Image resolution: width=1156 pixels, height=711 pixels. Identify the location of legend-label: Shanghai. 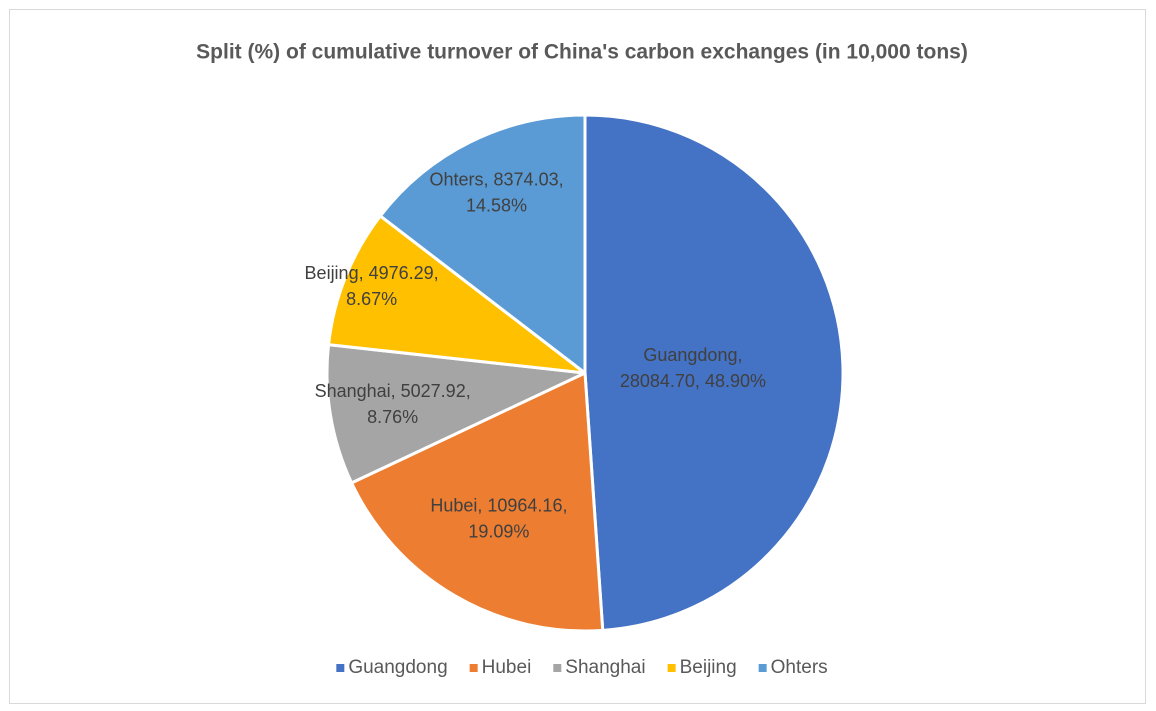
(605, 667).